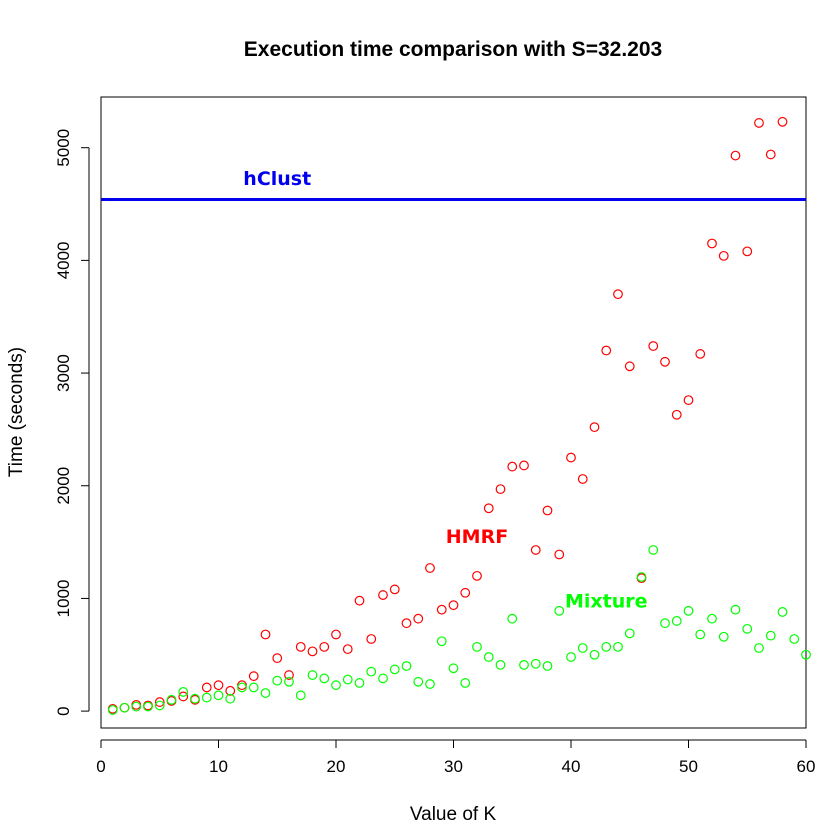 This screenshot has width=828, height=837. Describe the element at coordinates (806, 766) in the screenshot. I see `x-tick-label: 60` at that location.